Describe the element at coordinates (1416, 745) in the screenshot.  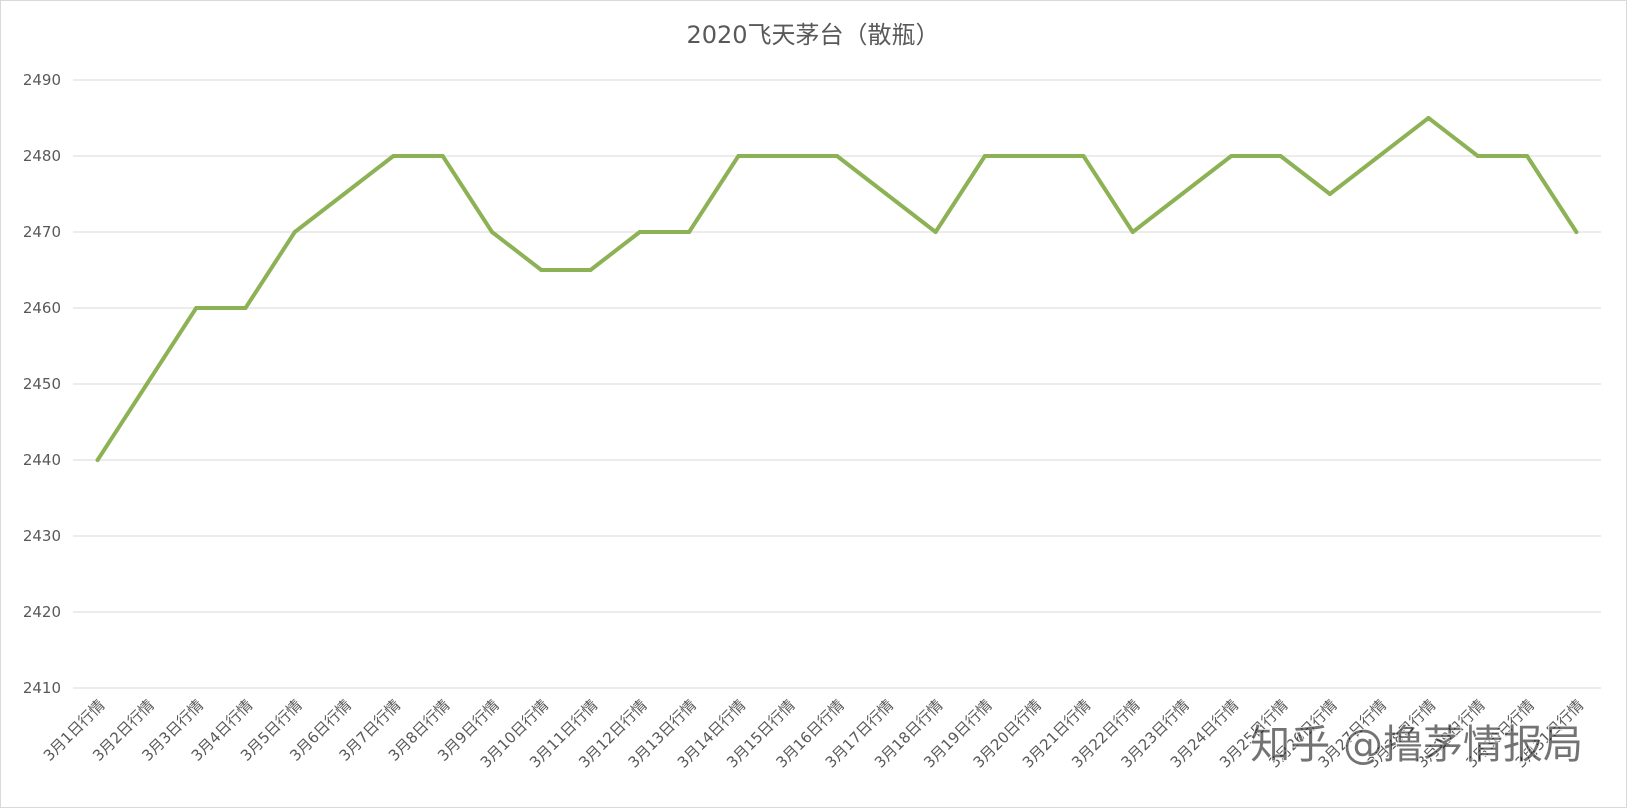
I see `watermark-text: 知乎 @撸茅情报局` at that location.